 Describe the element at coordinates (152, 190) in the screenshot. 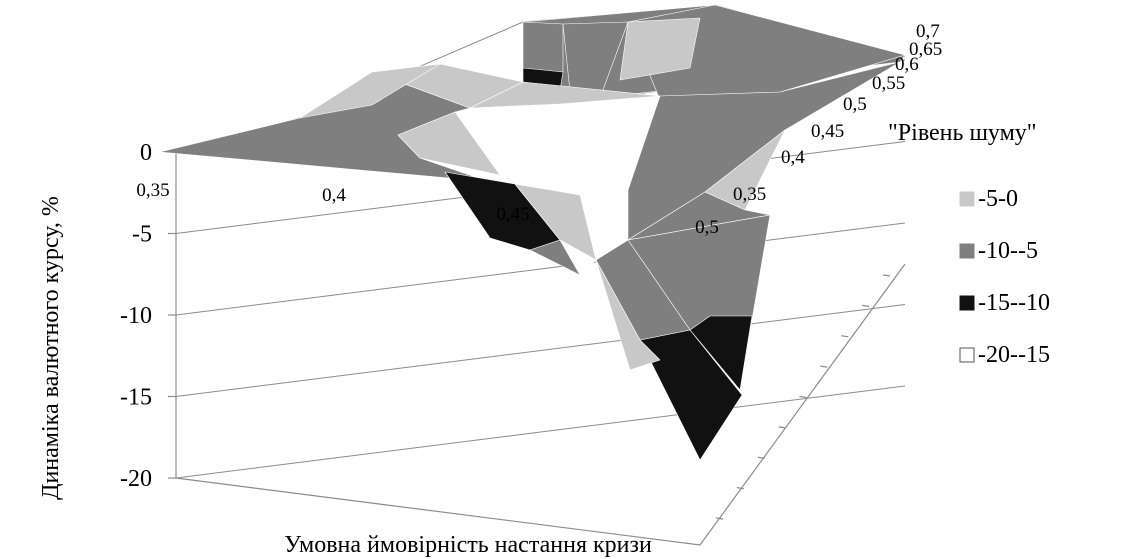

I see `x-tick-label-0: 0,35` at that location.